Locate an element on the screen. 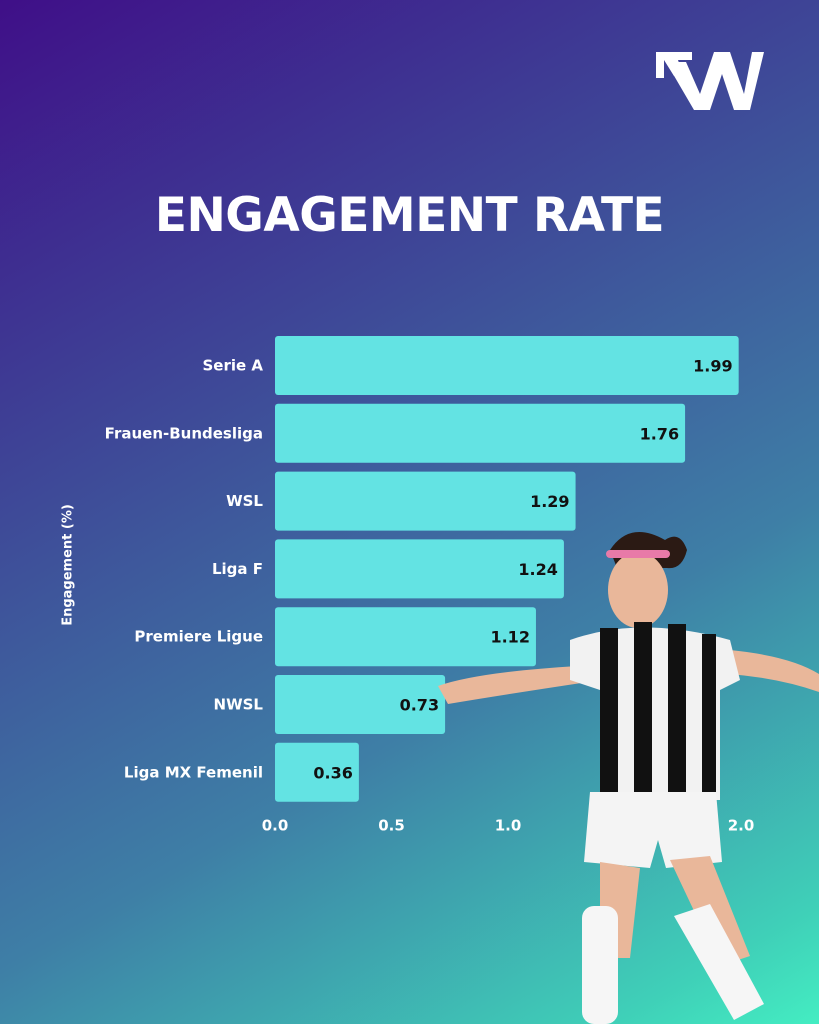 This screenshot has height=1024, width=819. category-label-1: Frauen-Bundesliga is located at coordinates (184, 433).